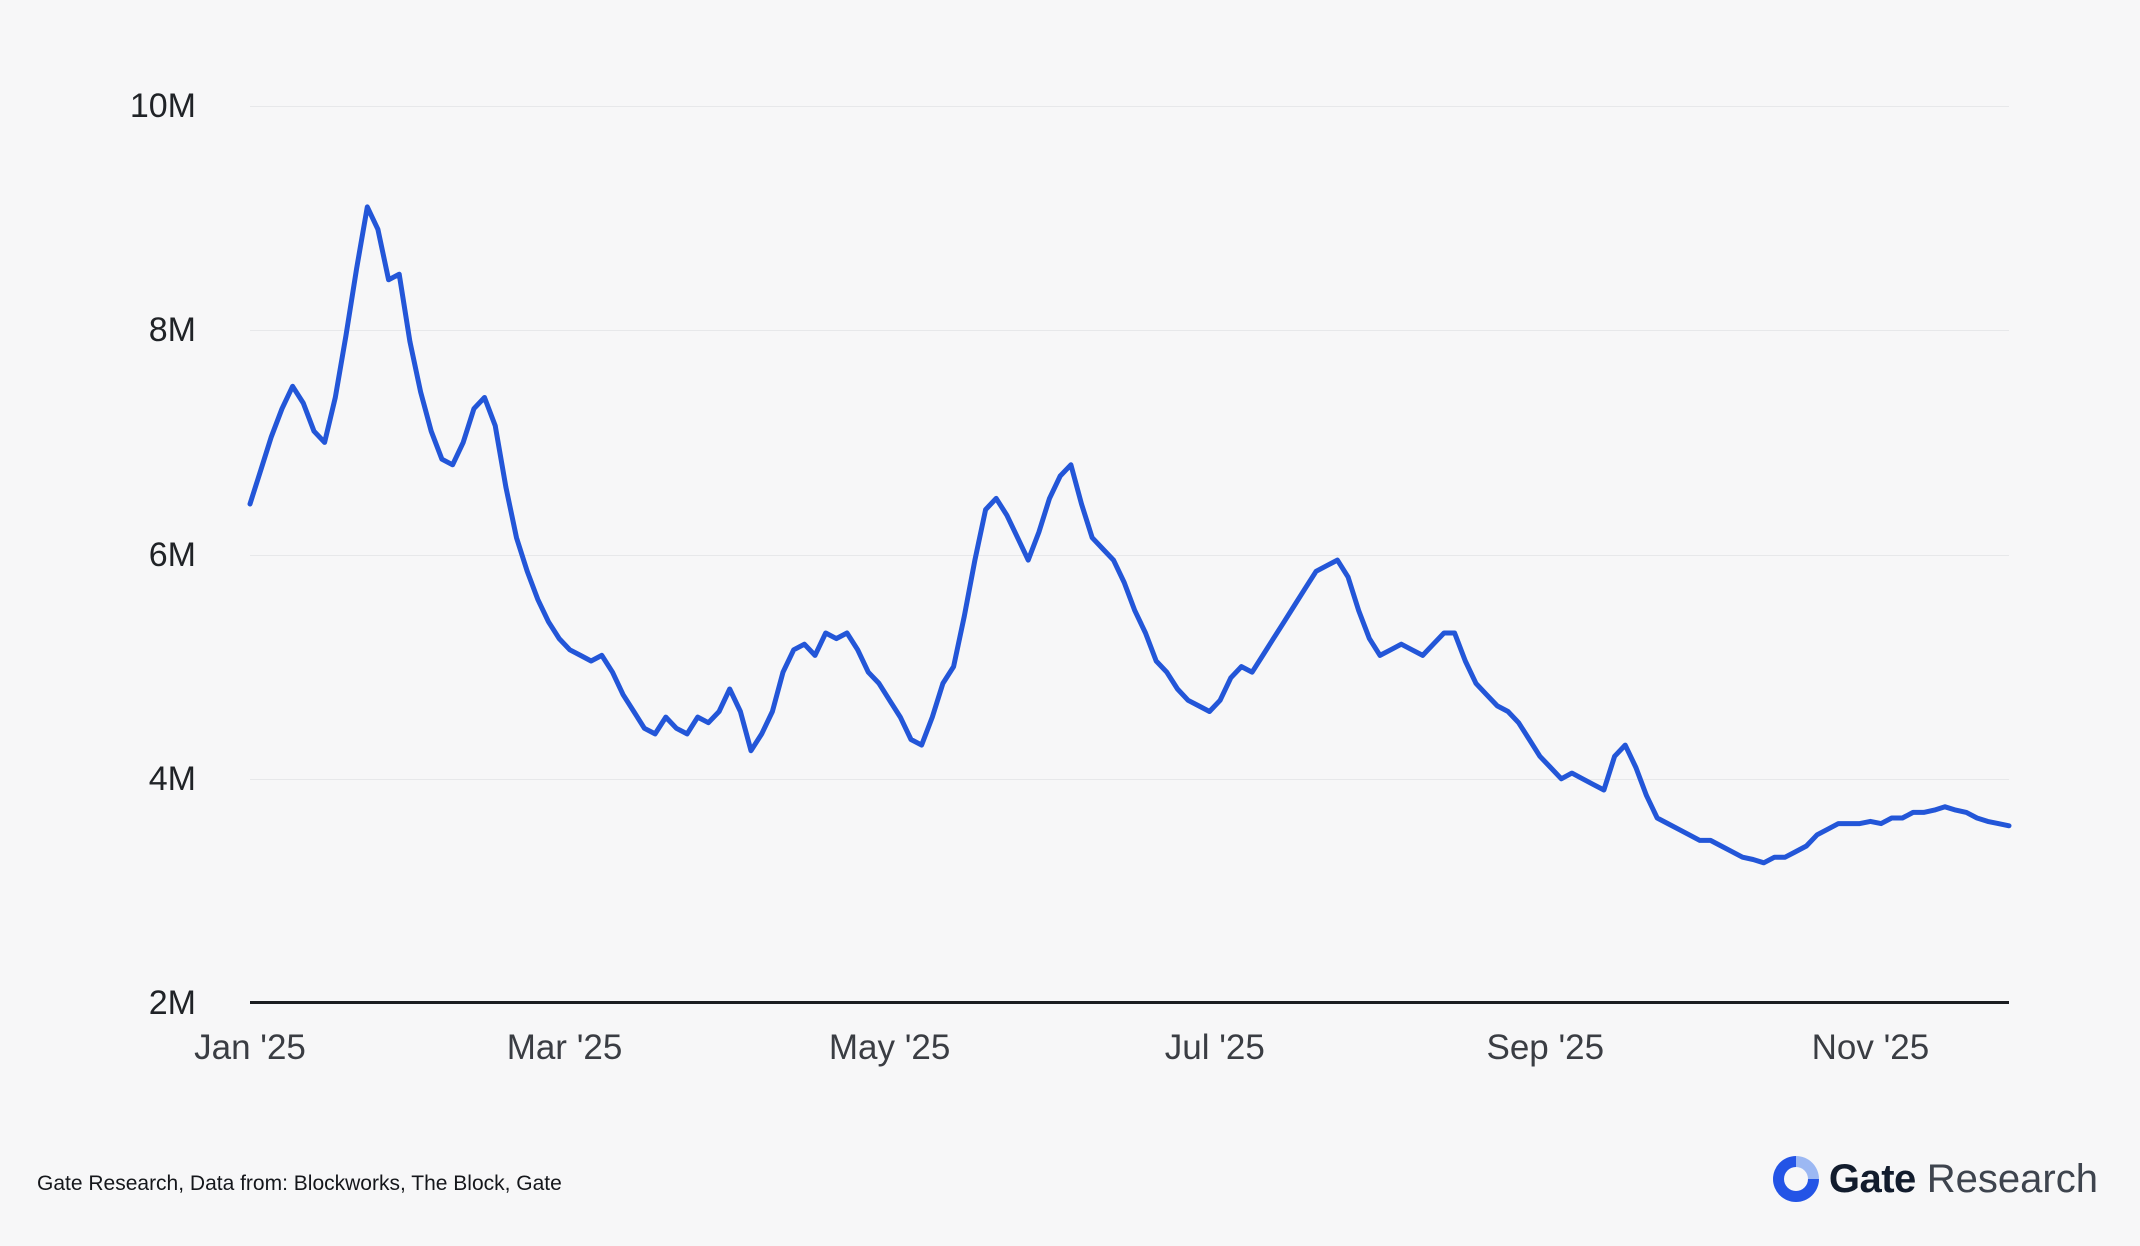  I want to click on y-tick-label: 2M, so click(172, 1003).